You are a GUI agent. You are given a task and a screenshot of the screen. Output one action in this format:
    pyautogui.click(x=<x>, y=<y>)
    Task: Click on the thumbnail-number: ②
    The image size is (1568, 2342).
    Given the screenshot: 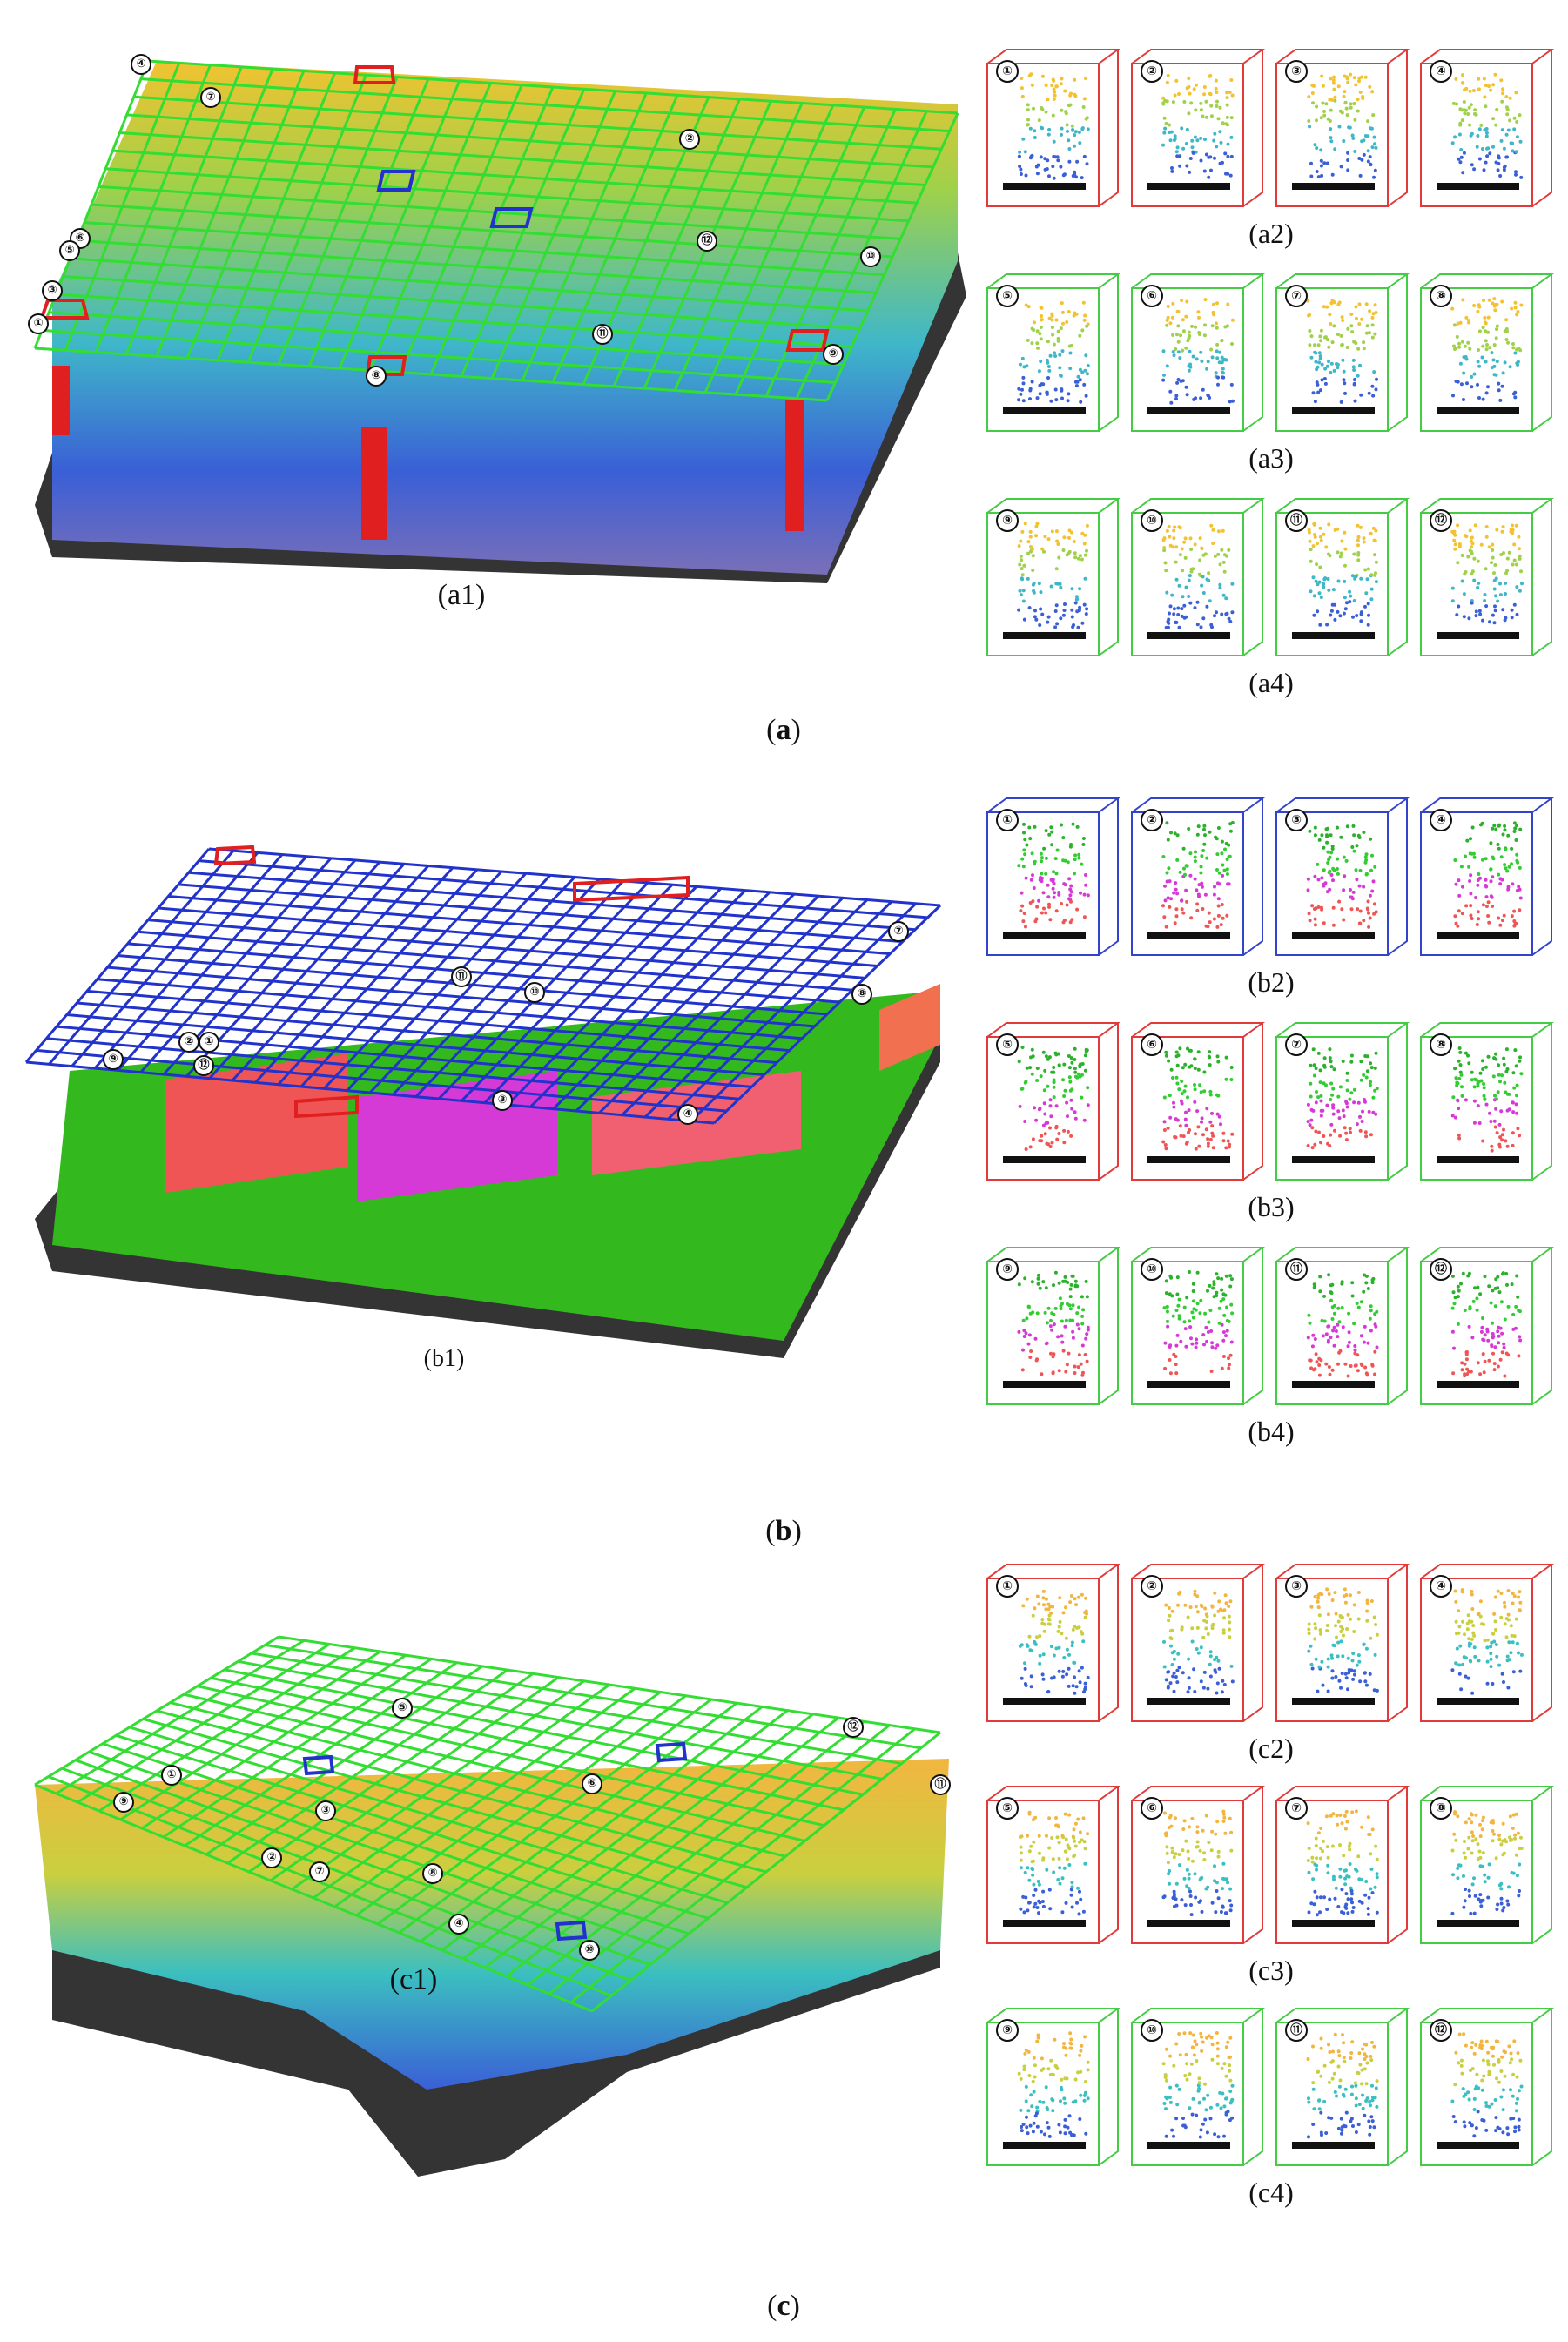 What is the action you would take?
    pyautogui.click(x=1152, y=71)
    